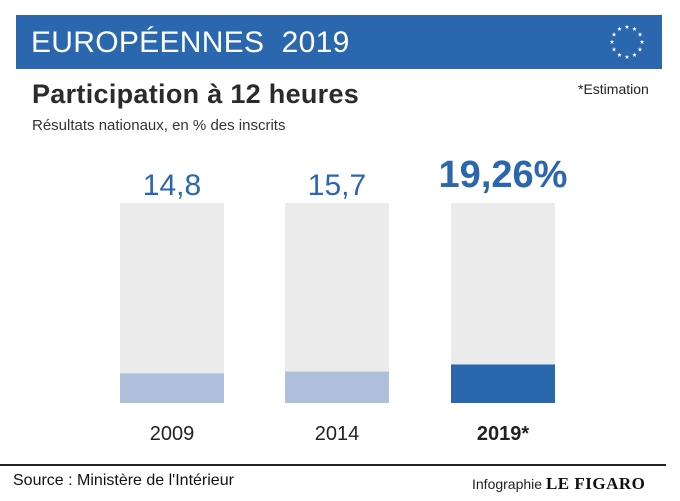  I want to click on credit: Infographie LE FIGARO, so click(558, 484).